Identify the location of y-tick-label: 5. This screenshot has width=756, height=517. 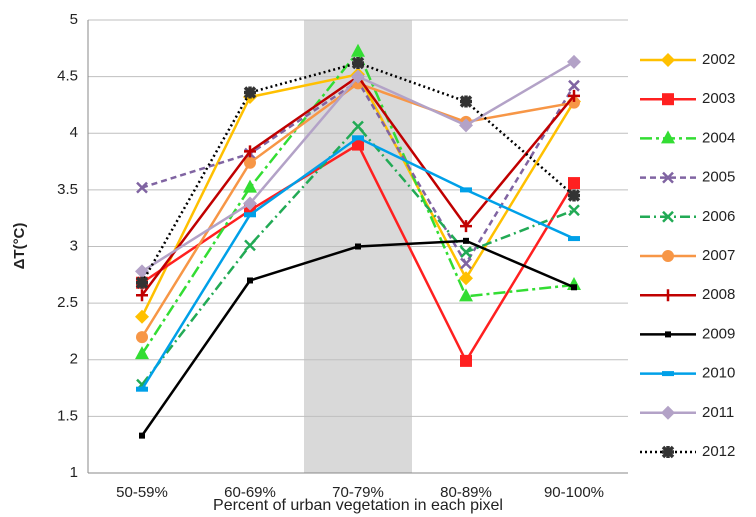
(74, 19).